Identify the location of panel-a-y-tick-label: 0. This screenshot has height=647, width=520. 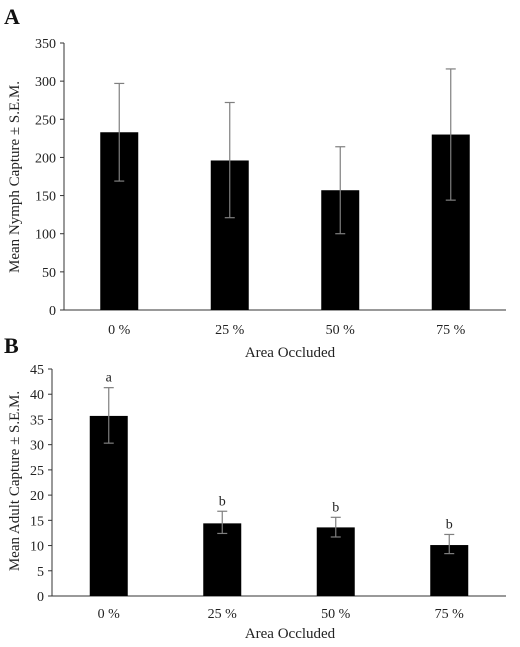
(52, 311).